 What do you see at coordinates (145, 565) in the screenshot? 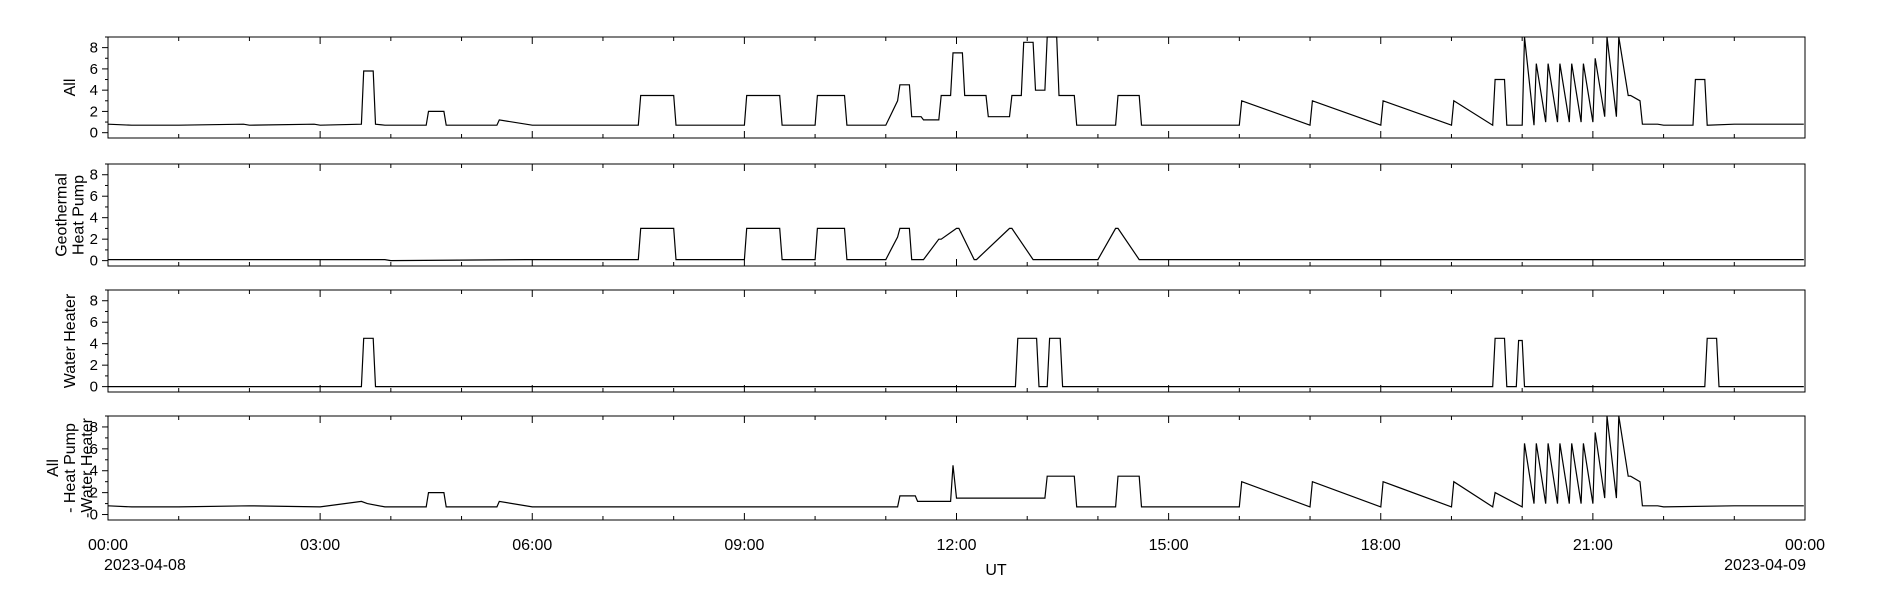
I see `x-start-date: 2023-04-08` at bounding box center [145, 565].